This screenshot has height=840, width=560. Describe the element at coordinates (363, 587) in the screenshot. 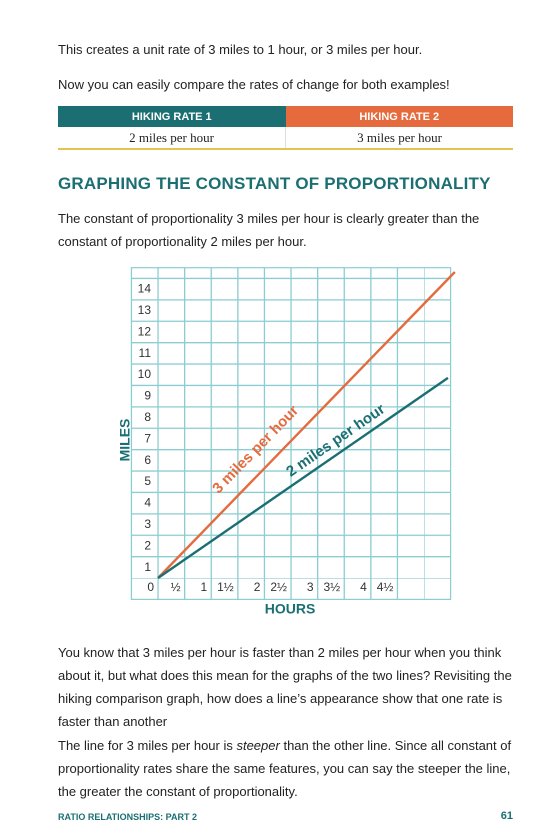

I see `x-tick-label: 4` at that location.